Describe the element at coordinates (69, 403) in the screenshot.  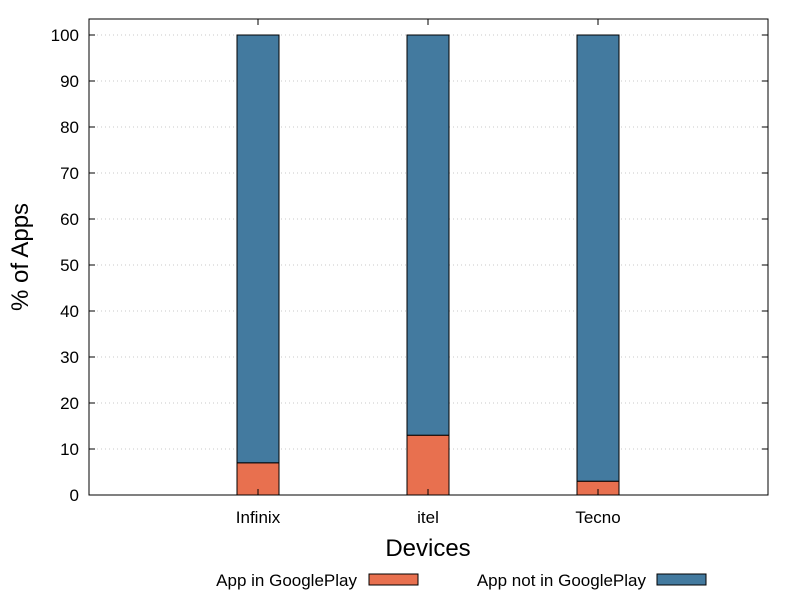
I see `y-tick-label: 20` at that location.